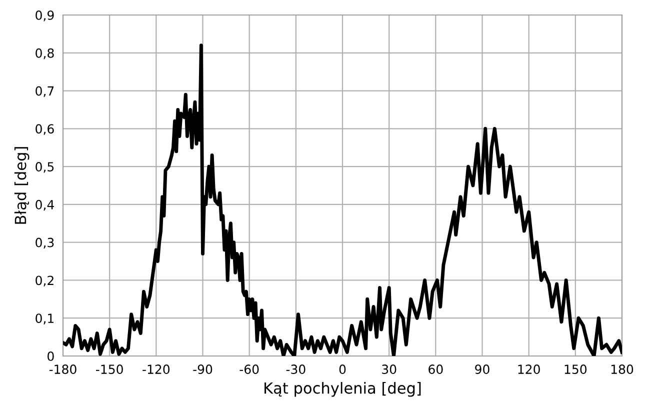 The width and height of the screenshot is (645, 413). What do you see at coordinates (45, 319) in the screenshot?
I see `y-tick-label: 0,1` at bounding box center [45, 319].